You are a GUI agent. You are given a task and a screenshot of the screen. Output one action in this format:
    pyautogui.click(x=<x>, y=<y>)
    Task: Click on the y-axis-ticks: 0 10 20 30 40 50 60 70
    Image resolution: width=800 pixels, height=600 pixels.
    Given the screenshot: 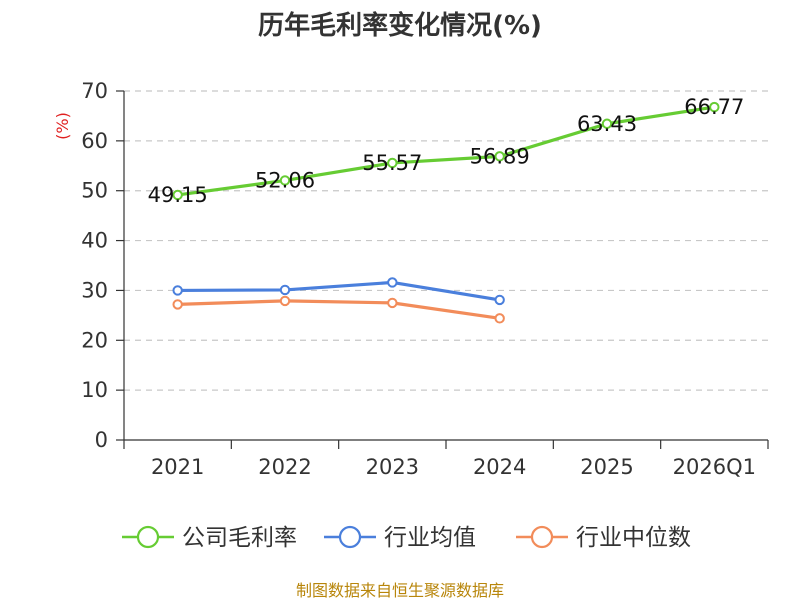 What is the action you would take?
    pyautogui.click(x=102, y=265)
    